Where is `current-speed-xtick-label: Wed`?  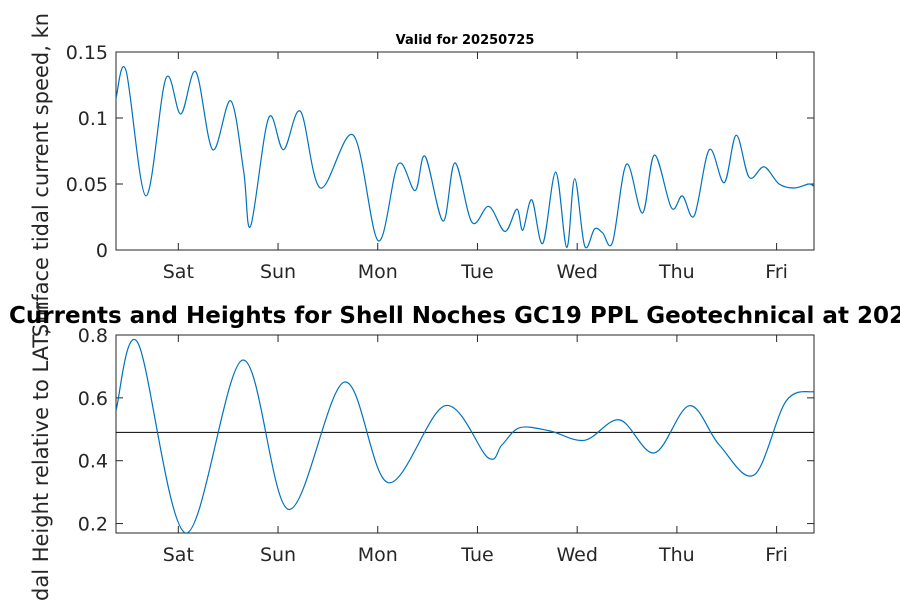
current-speed-xtick-label: Wed is located at coordinates (576, 272).